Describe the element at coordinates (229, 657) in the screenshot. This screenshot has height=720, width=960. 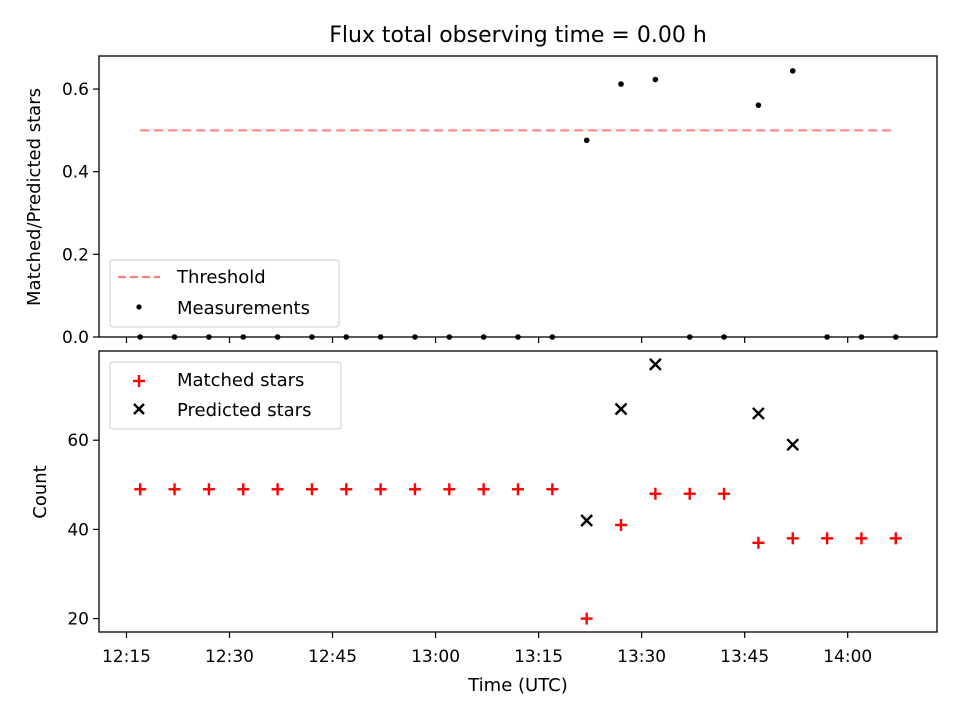
I see `x-tick-label: 12:30` at that location.